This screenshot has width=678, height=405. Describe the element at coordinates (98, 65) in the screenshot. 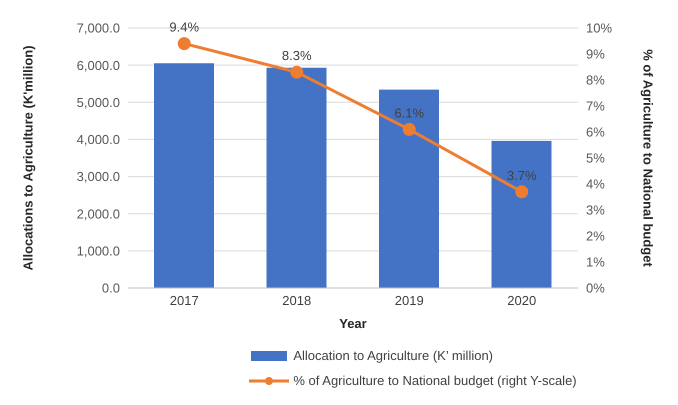

I see `y-tick-label: 6,000.0` at that location.